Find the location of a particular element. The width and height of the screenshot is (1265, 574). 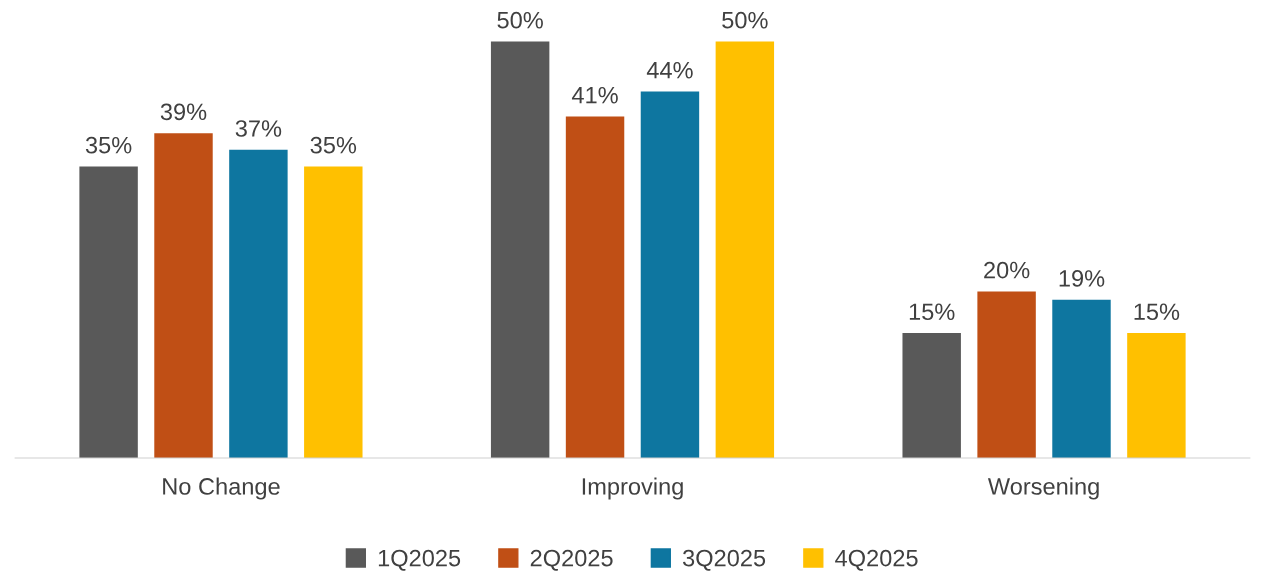

data-label: 20% is located at coordinates (1007, 270).